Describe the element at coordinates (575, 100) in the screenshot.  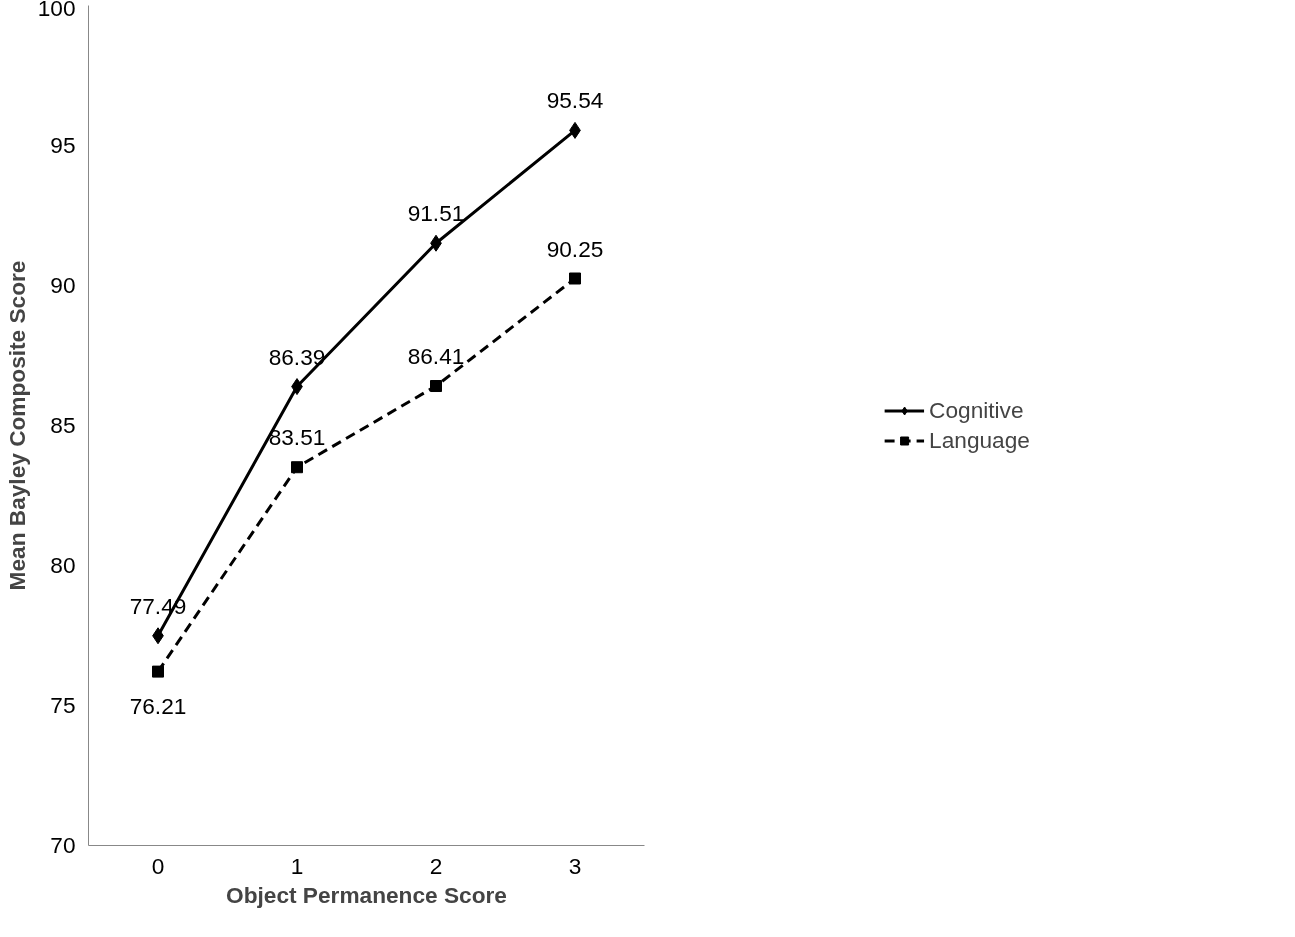
I see `data-label: 95.54` at that location.